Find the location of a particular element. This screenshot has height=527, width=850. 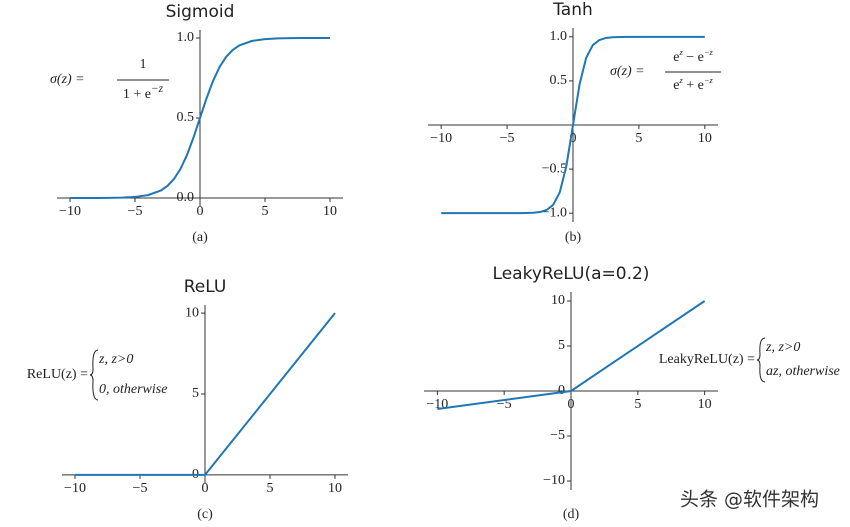

formula-term: 1 is located at coordinates (143, 64).